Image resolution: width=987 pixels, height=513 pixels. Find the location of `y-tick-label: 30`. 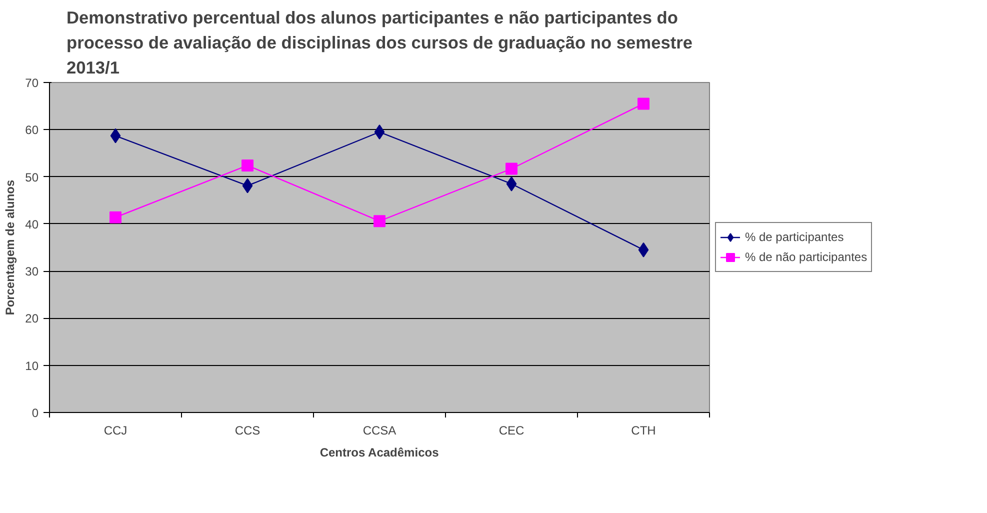

y-tick-label: 30 is located at coordinates (32, 271).